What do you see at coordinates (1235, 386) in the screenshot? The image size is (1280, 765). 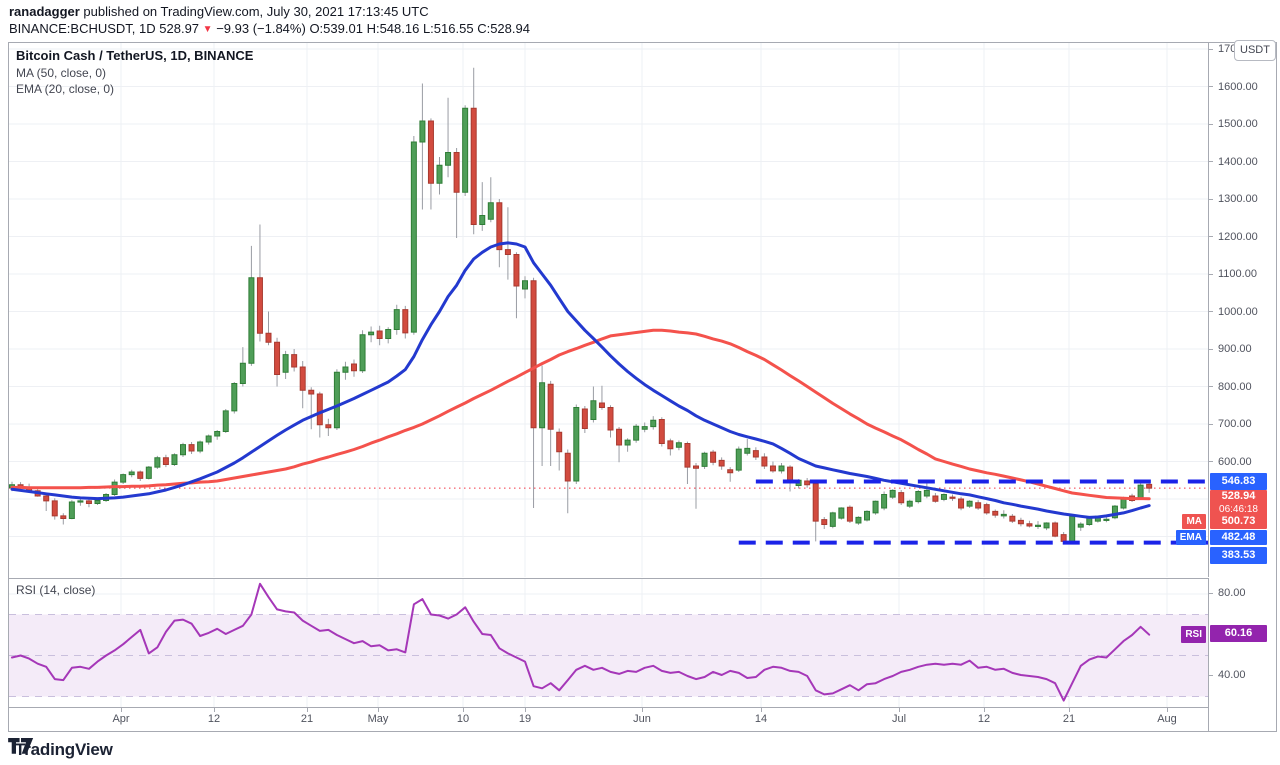 I see `price-tick-label: 800.00` at bounding box center [1235, 386].